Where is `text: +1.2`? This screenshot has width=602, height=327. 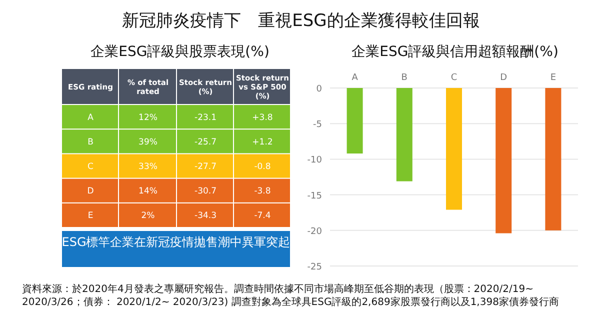
text: +1.2 is located at coordinates (262, 142).